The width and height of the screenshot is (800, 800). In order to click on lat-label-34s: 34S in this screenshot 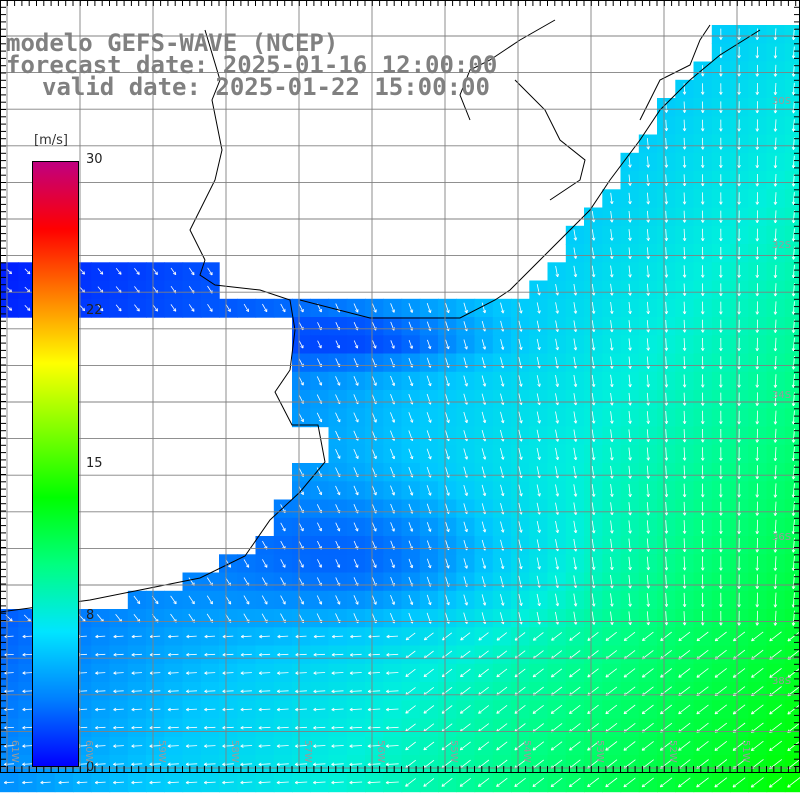, I will do `click(782, 395)`.